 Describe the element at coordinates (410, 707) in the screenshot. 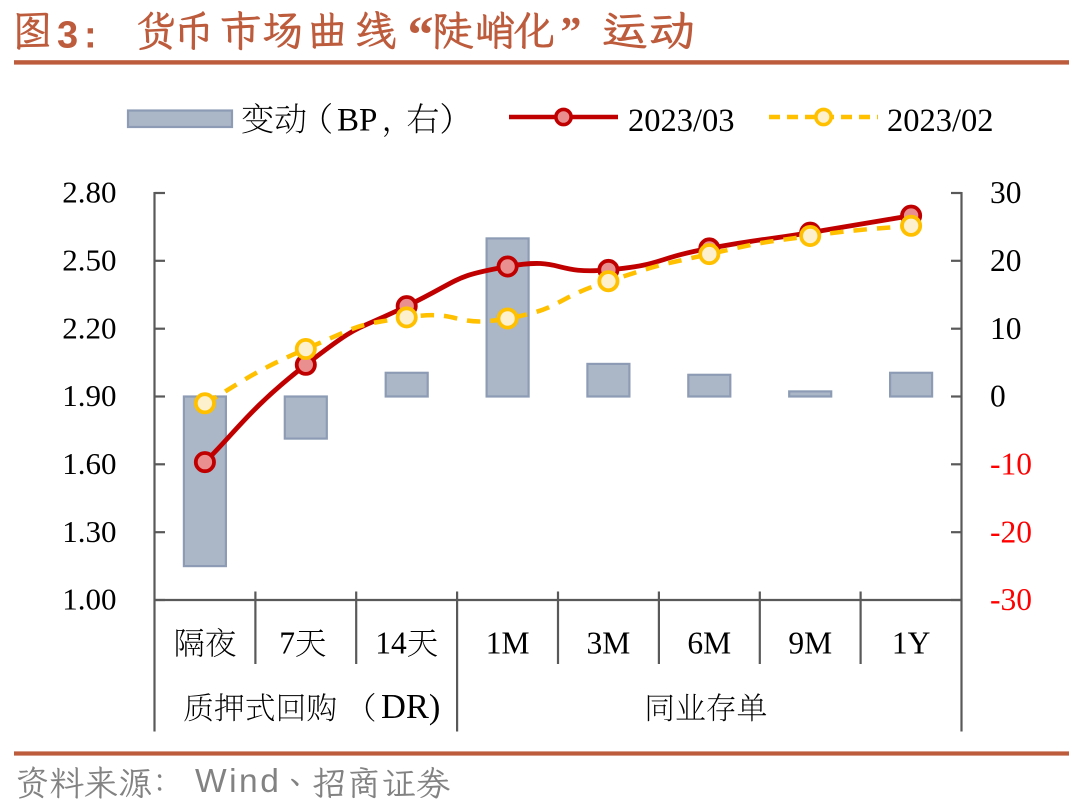

I see `svg-text: DR)` at that location.